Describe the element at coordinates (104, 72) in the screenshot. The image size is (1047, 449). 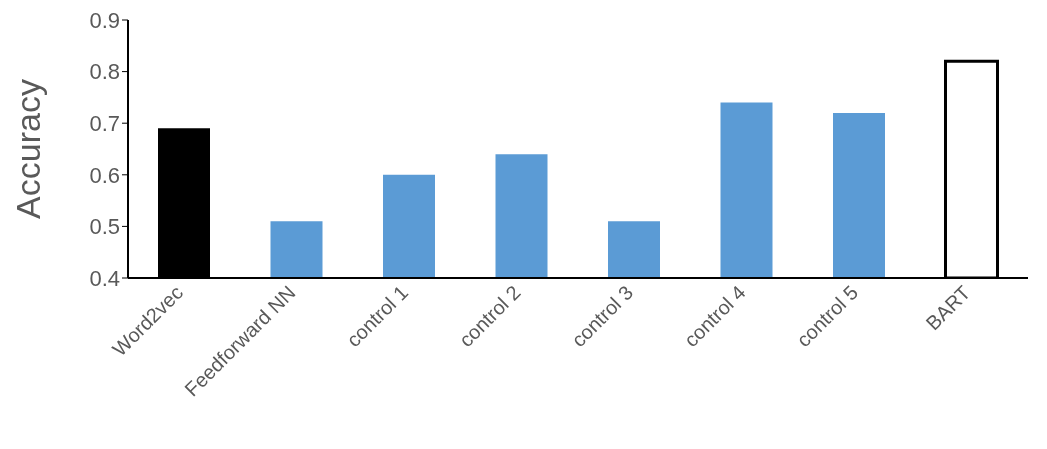
I see `y-tick-label: 0.8` at that location.